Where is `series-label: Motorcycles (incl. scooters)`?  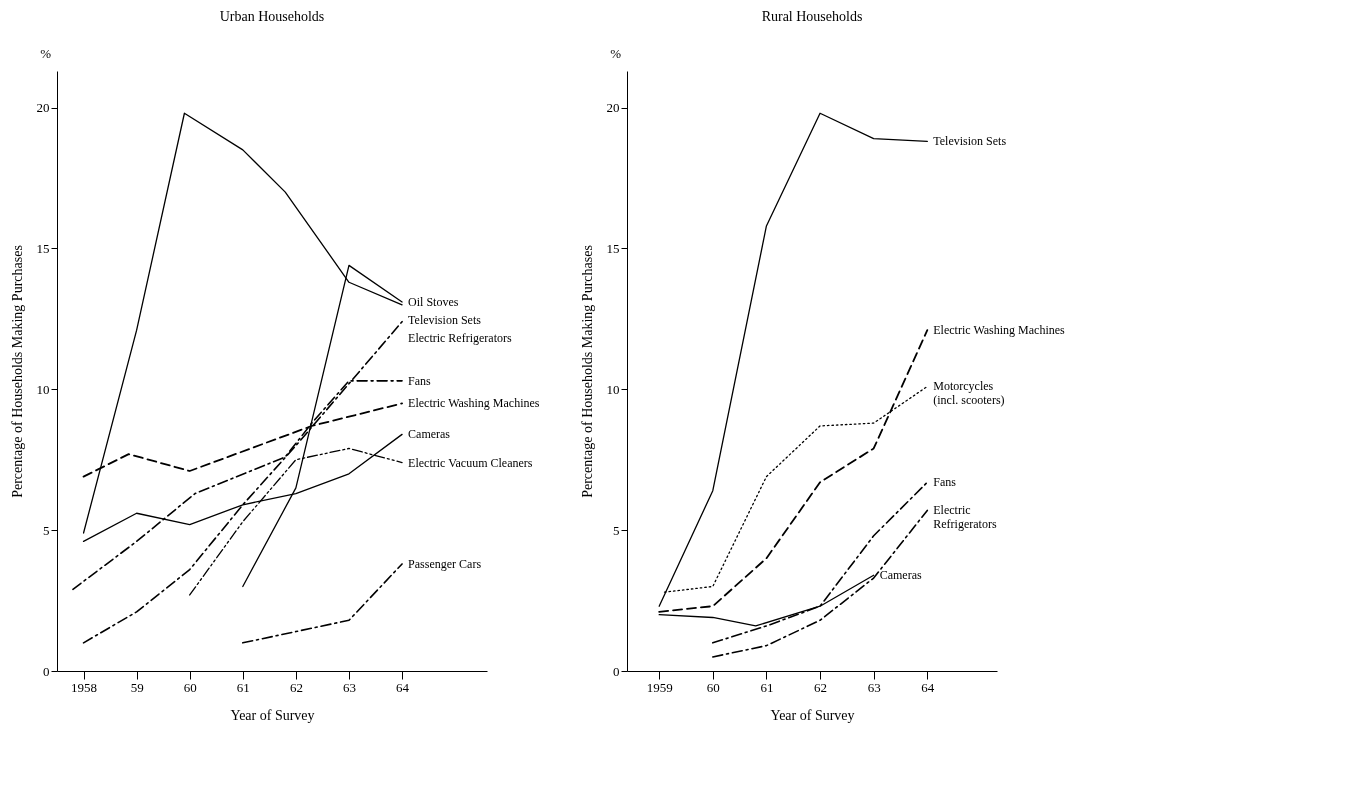
series-label: Motorcycles (incl. scooters) is located at coordinates (969, 393).